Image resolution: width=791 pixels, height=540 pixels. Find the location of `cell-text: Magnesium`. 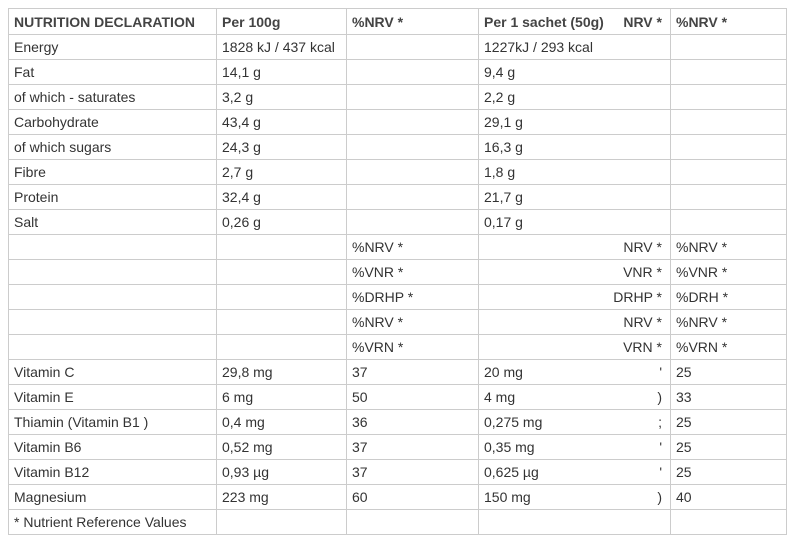

cell-text: Magnesium is located at coordinates (50, 497).